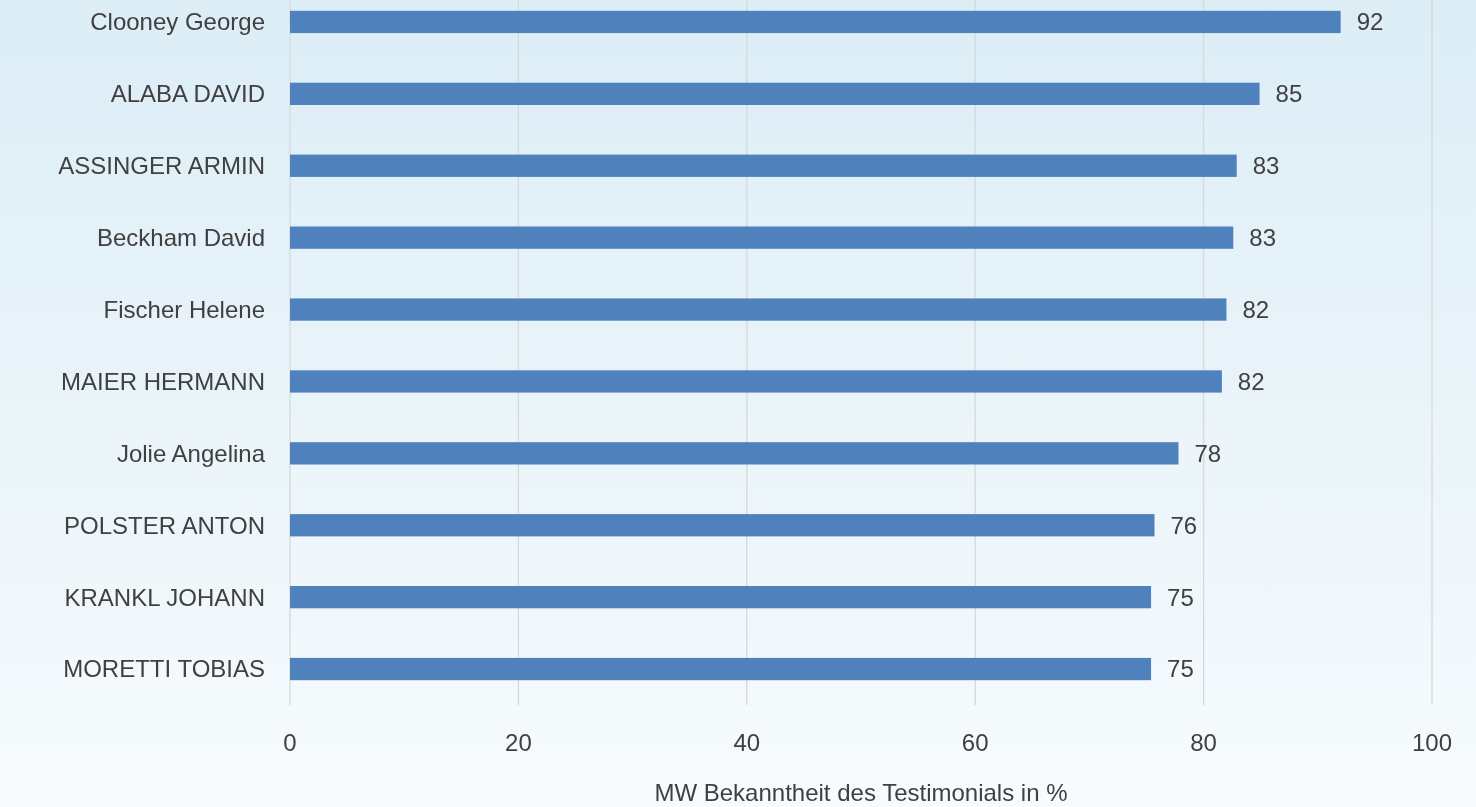 This screenshot has height=807, width=1476. I want to click on y-tick-label: Clooney George, so click(177, 22).